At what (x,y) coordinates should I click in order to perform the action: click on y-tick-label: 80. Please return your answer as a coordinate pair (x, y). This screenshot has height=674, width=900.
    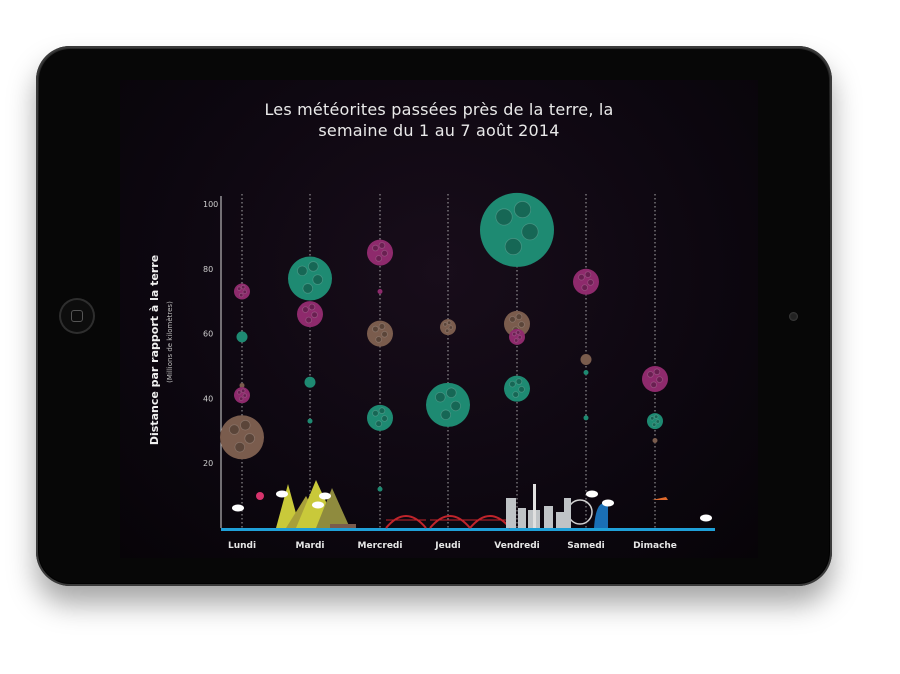
    Looking at the image, I should click on (208, 269).